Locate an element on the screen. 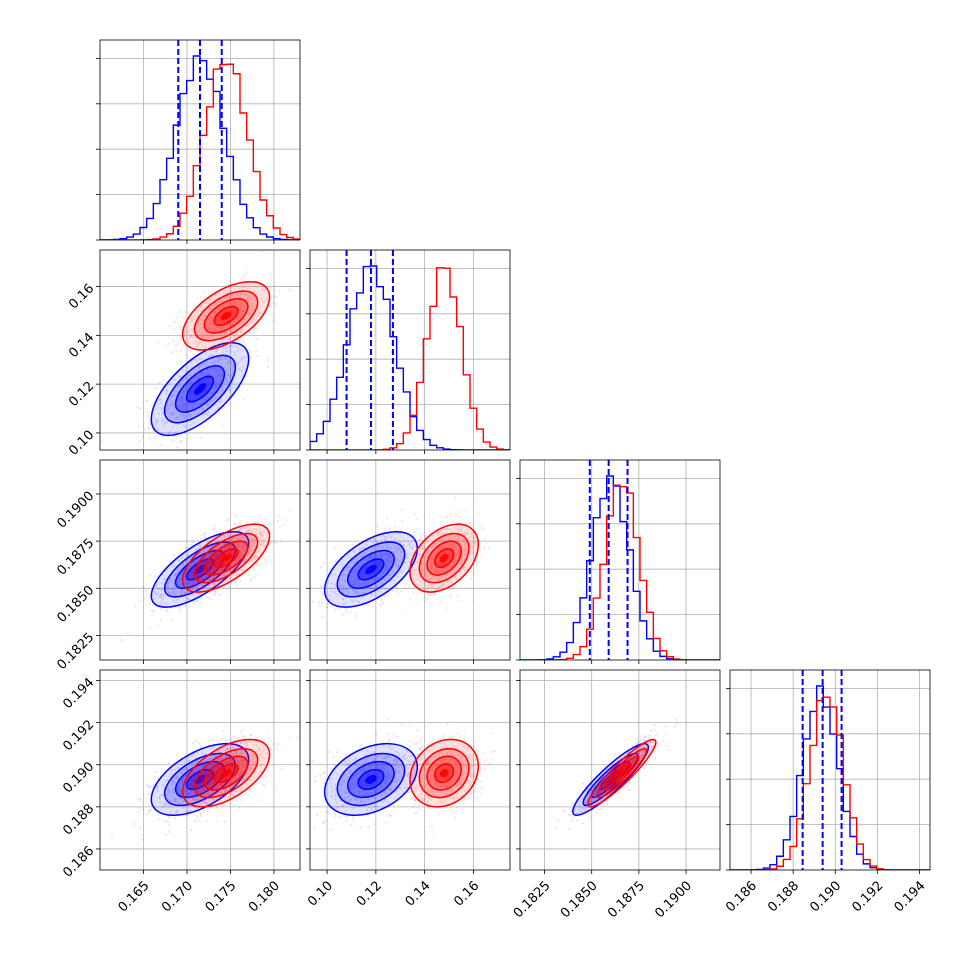 The image size is (970, 970). y-tick-label: 0.186 is located at coordinates (78, 862).